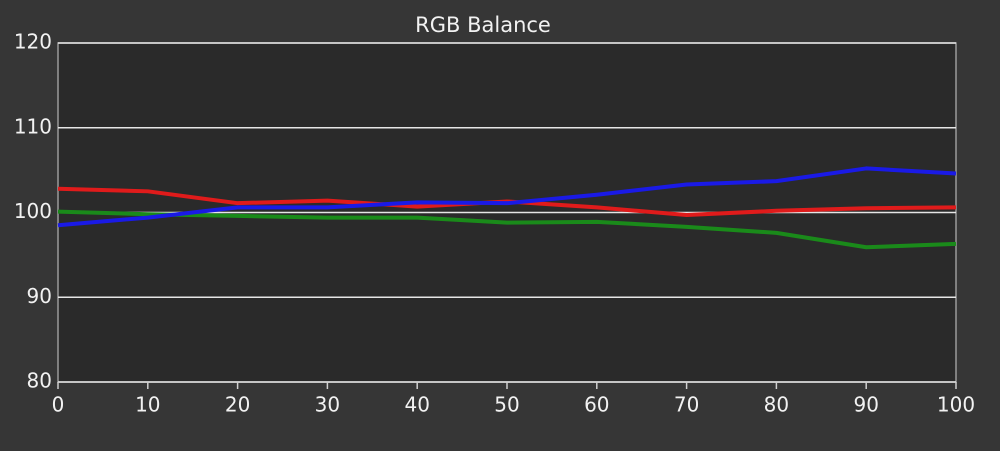 This screenshot has height=451, width=1000. I want to click on x-tick-label: 10, so click(147, 405).